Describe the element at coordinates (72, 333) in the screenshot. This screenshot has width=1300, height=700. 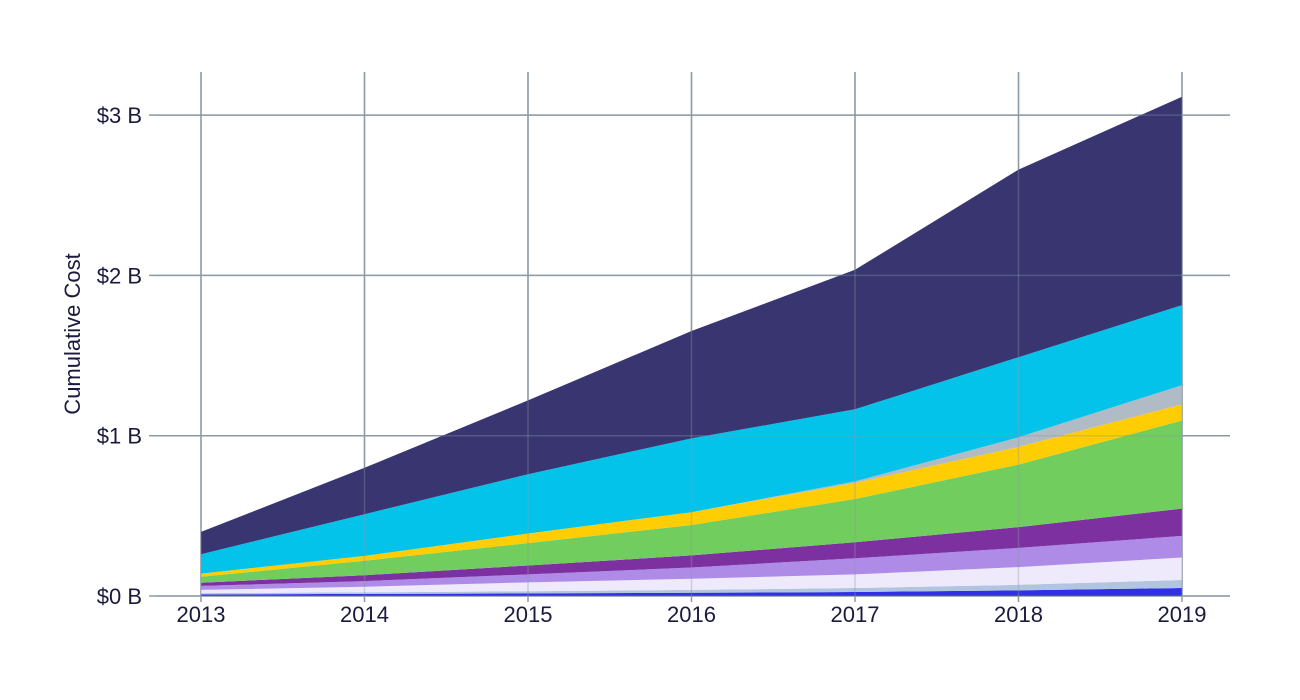
I see `y-axis-title: Cumulative Cost` at that location.